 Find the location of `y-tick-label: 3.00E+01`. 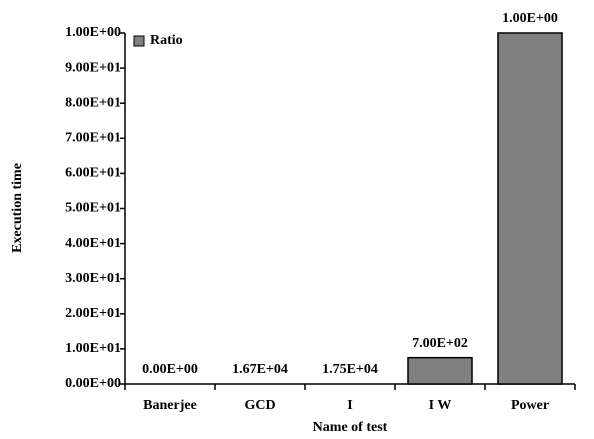

y-tick-label: 3.00E+01 is located at coordinates (93, 278).